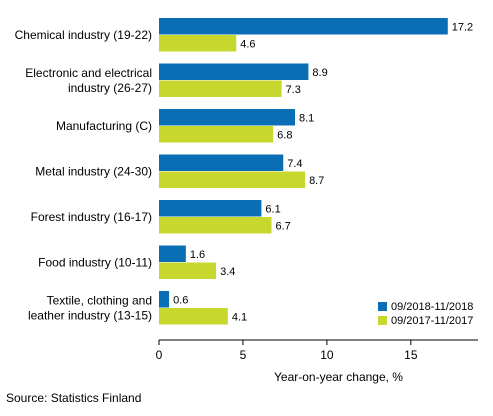 The width and height of the screenshot is (493, 416). I want to click on bar-value-label: 7.4, so click(294, 164).